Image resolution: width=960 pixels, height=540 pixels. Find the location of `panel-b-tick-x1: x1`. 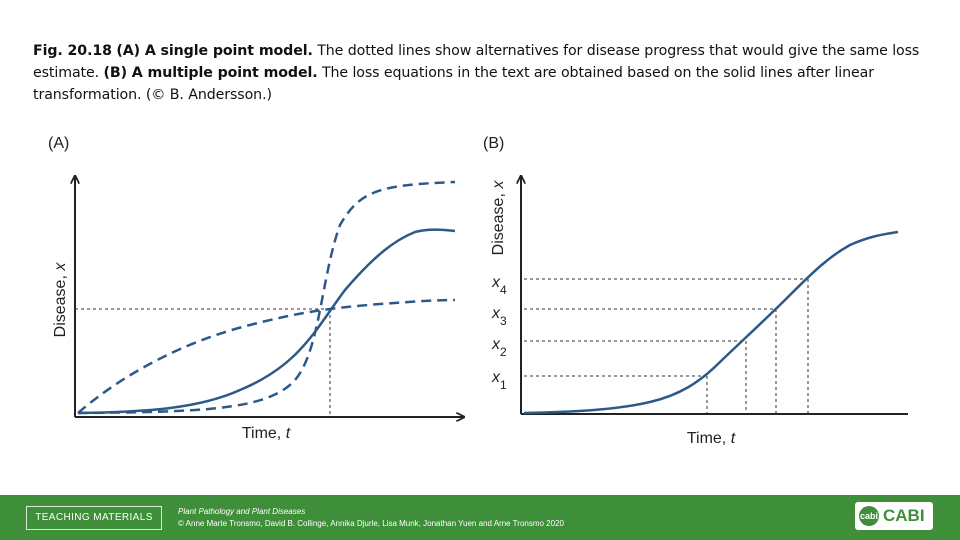

panel-b-tick-x1: x1 is located at coordinates (499, 380).